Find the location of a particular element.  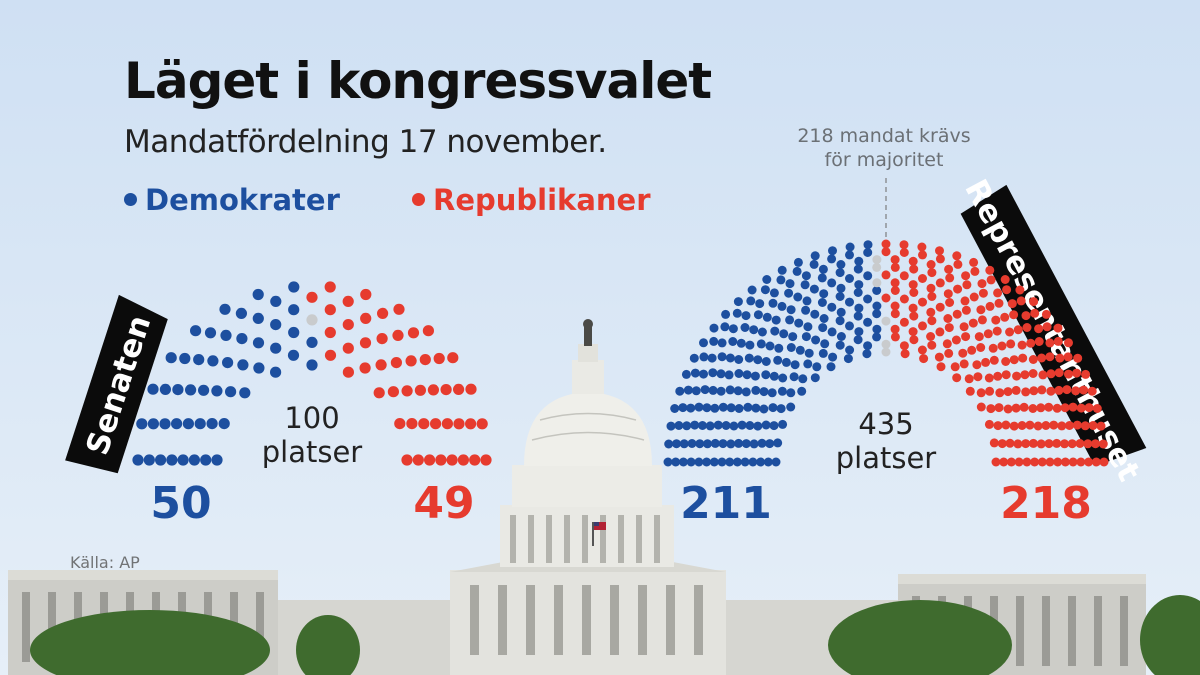

source-credit: Källa: AP is located at coordinates (105, 562).